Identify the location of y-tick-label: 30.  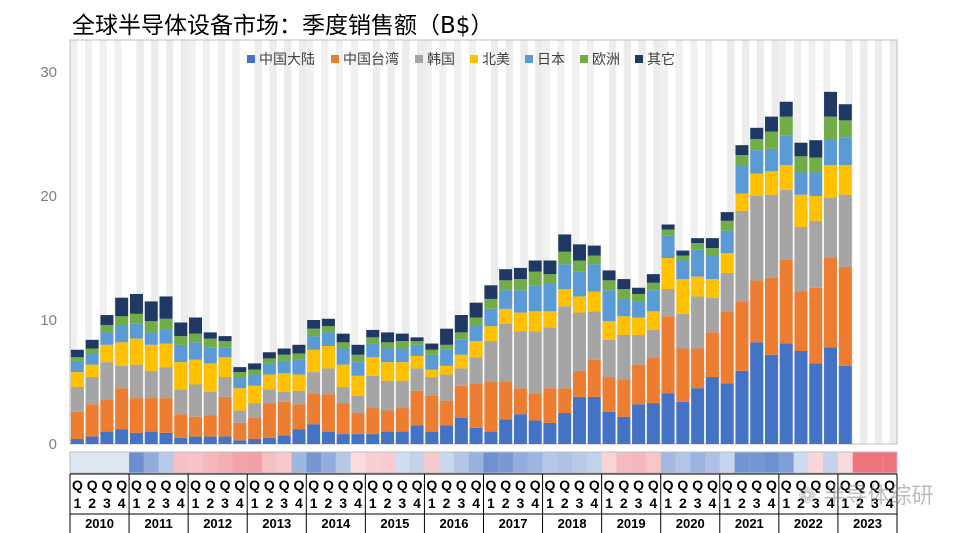
(48, 72).